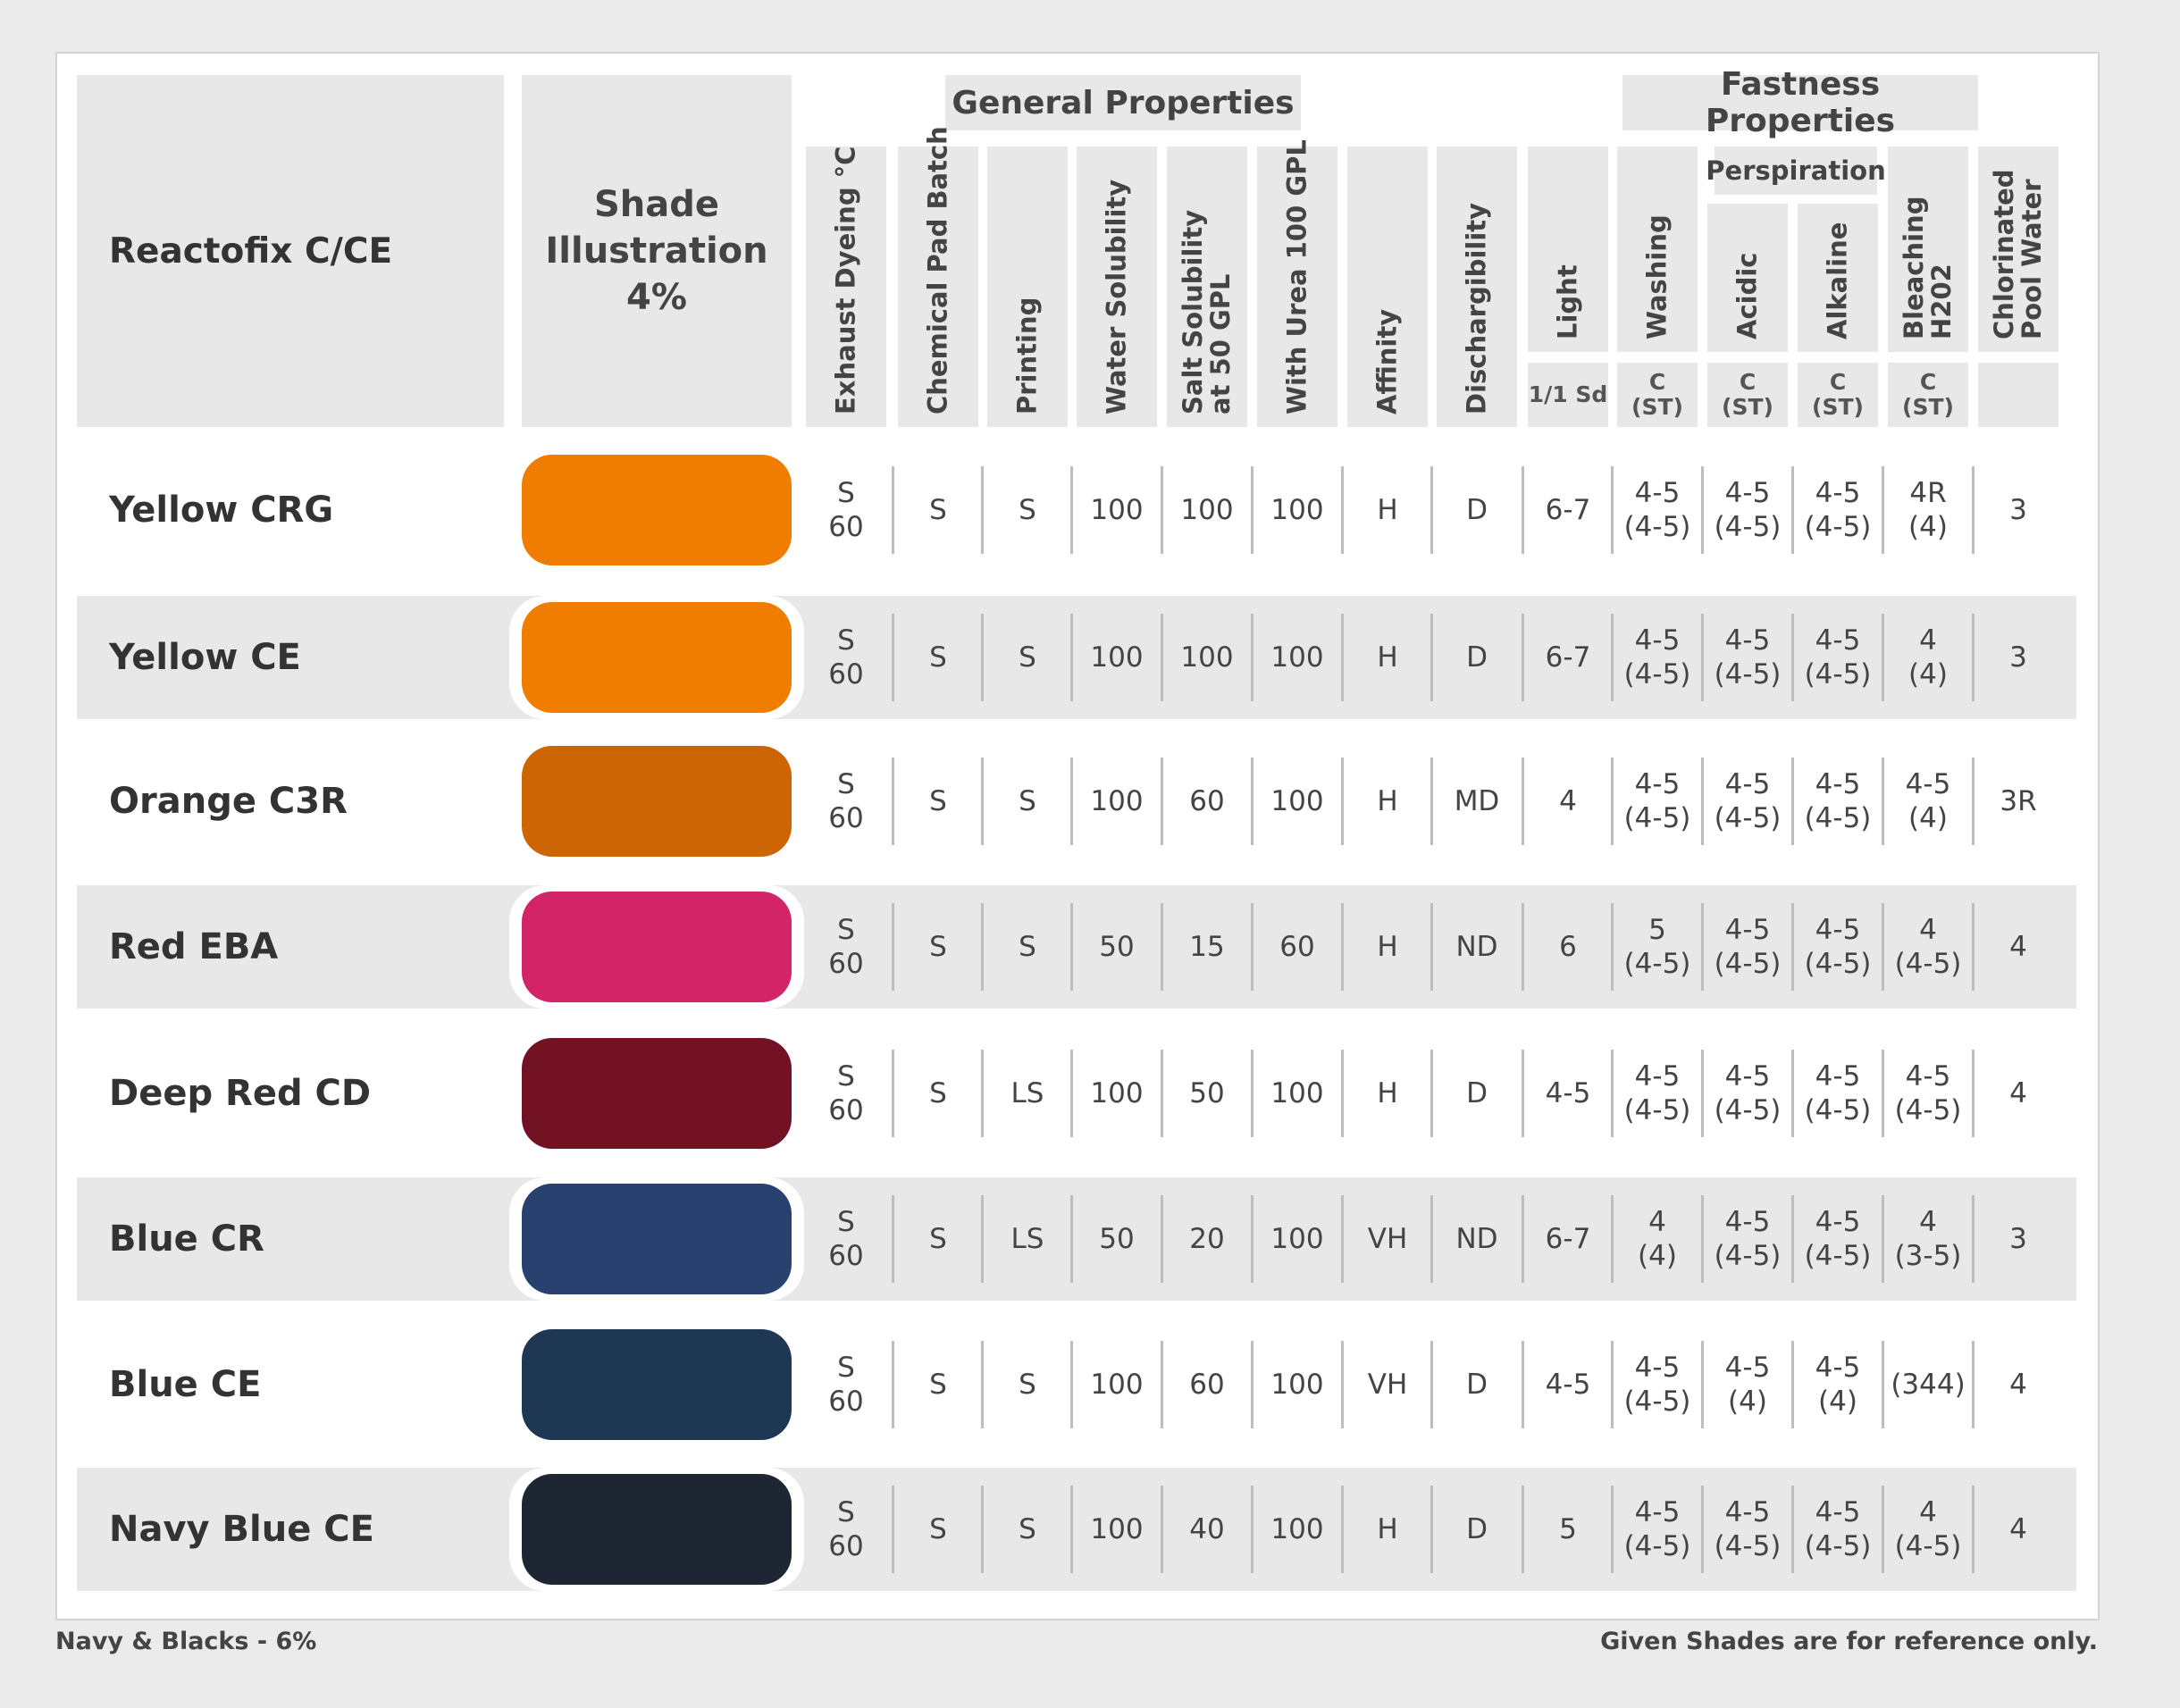 The height and width of the screenshot is (1708, 2180). What do you see at coordinates (186, 1239) in the screenshot?
I see `row-dye-name: Blue CR` at bounding box center [186, 1239].